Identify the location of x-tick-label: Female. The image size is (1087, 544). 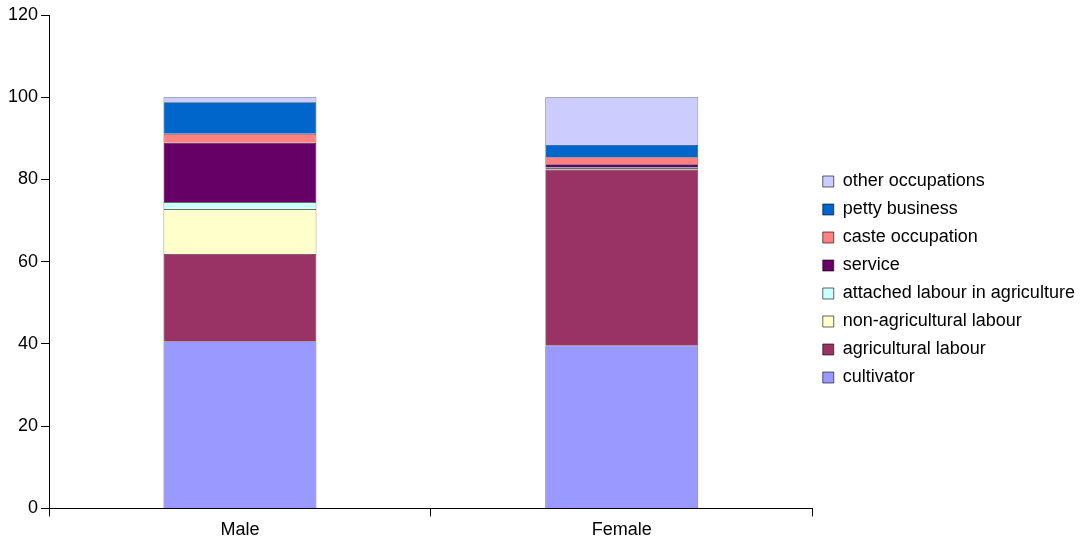
(621, 529).